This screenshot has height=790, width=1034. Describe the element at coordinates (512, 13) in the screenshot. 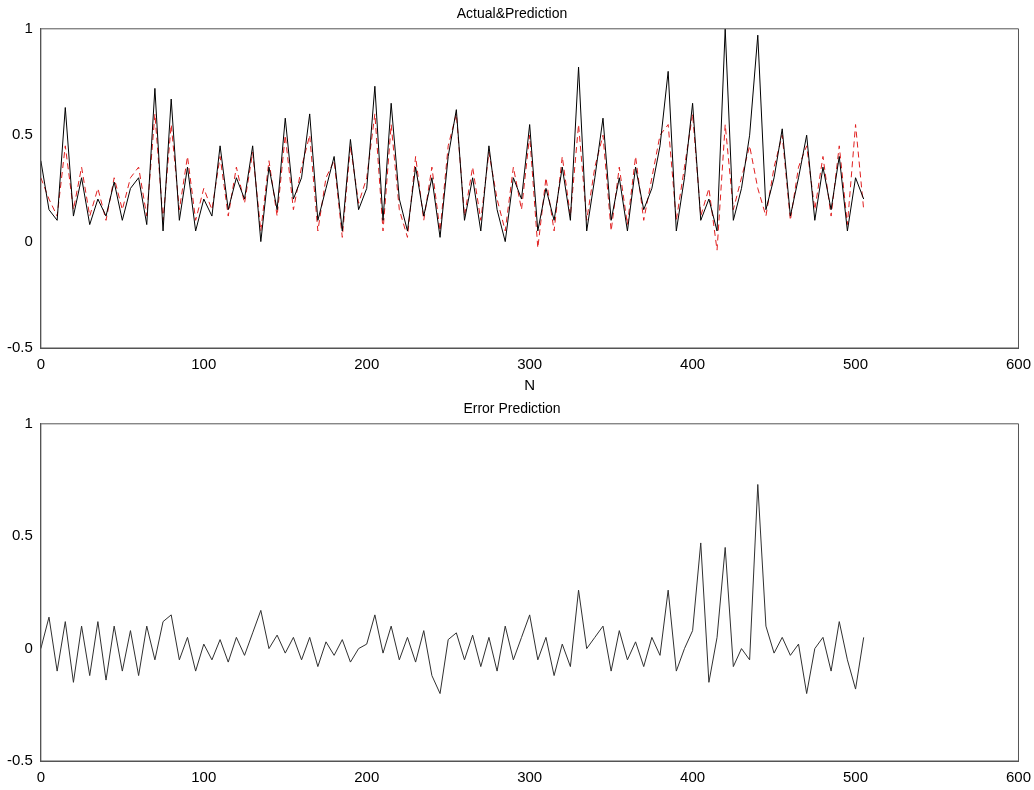

I see `chart-title: Actual&Prediction` at that location.